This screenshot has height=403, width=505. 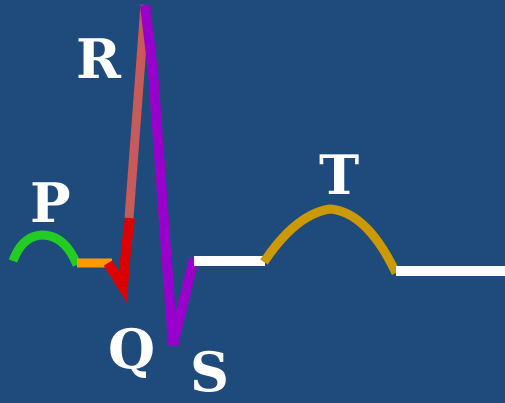 I want to click on t-wave-segment, so click(x=330, y=239).